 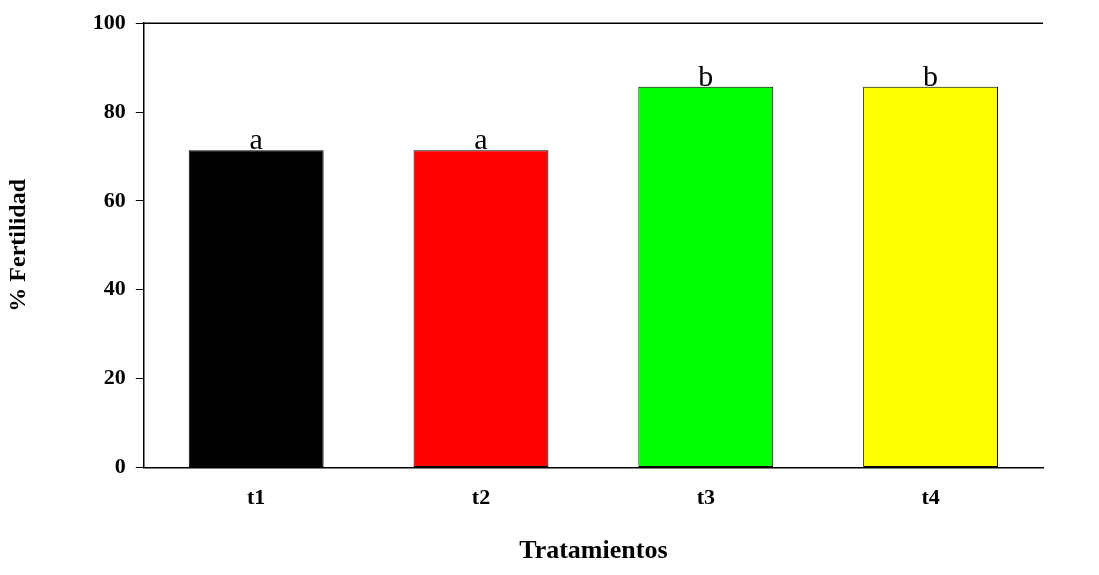 What do you see at coordinates (114, 110) in the screenshot?
I see `y-tick-label: 80` at bounding box center [114, 110].